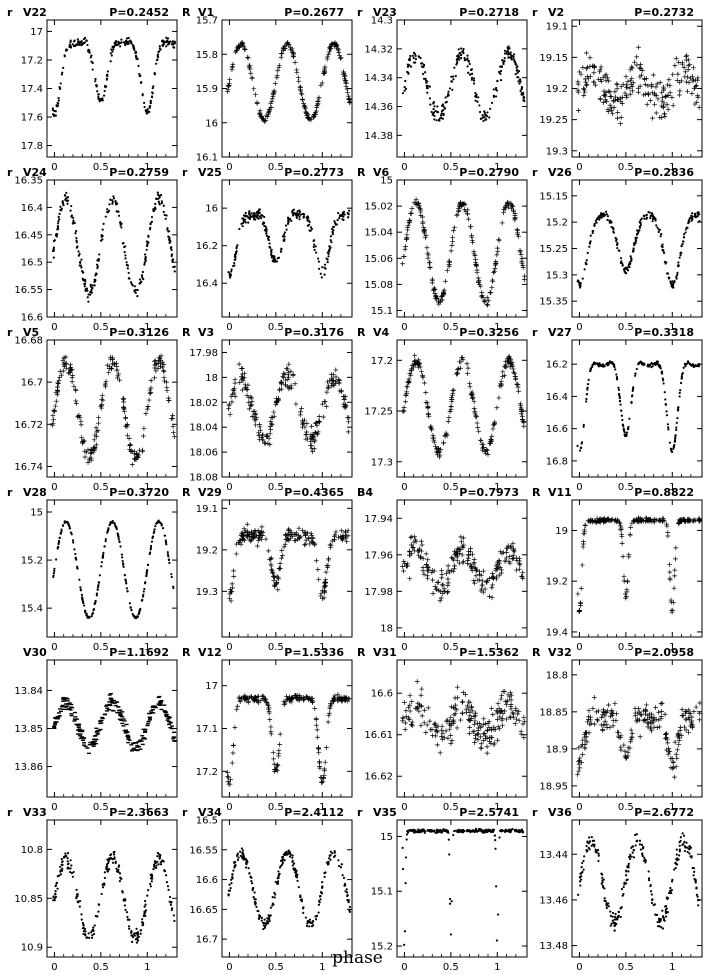  Describe the element at coordinates (207, 55) in the screenshot. I see `y-tick-label: 15.8` at that location.